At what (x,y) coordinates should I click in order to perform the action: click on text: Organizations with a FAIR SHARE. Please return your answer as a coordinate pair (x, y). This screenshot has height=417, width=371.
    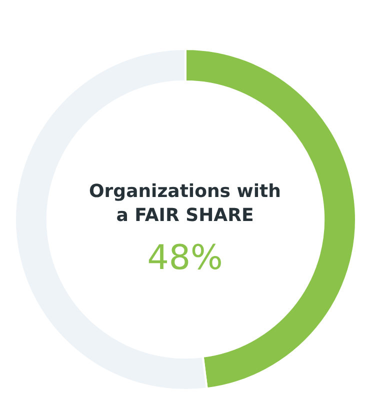
    Looking at the image, I should click on (185, 204).